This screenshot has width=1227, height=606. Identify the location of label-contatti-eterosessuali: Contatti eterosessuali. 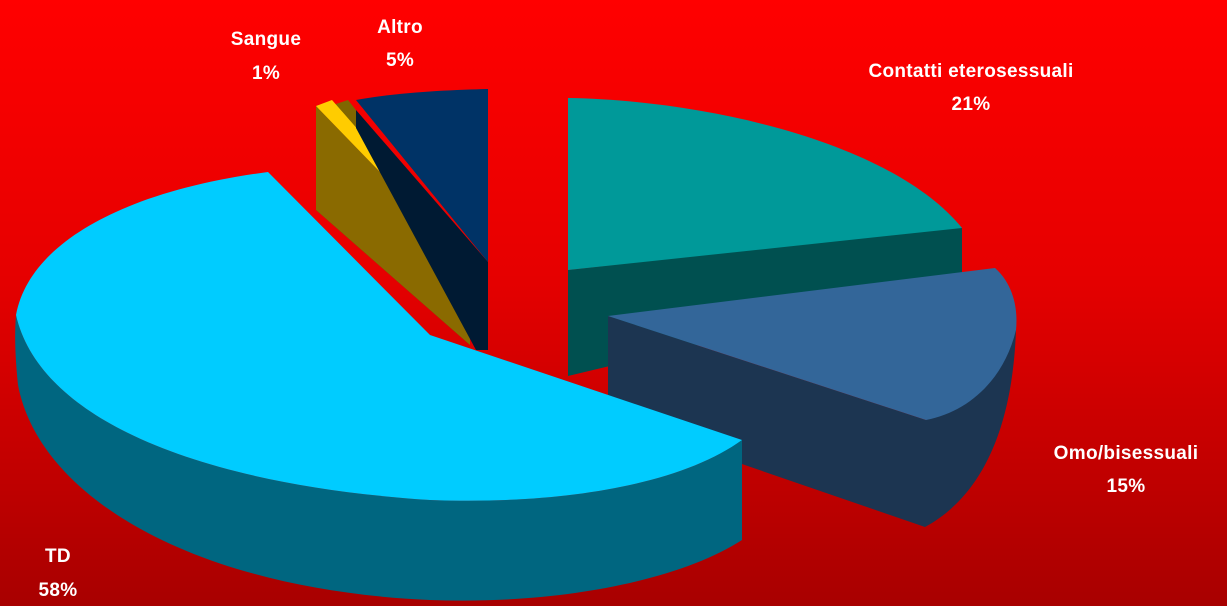
(970, 71).